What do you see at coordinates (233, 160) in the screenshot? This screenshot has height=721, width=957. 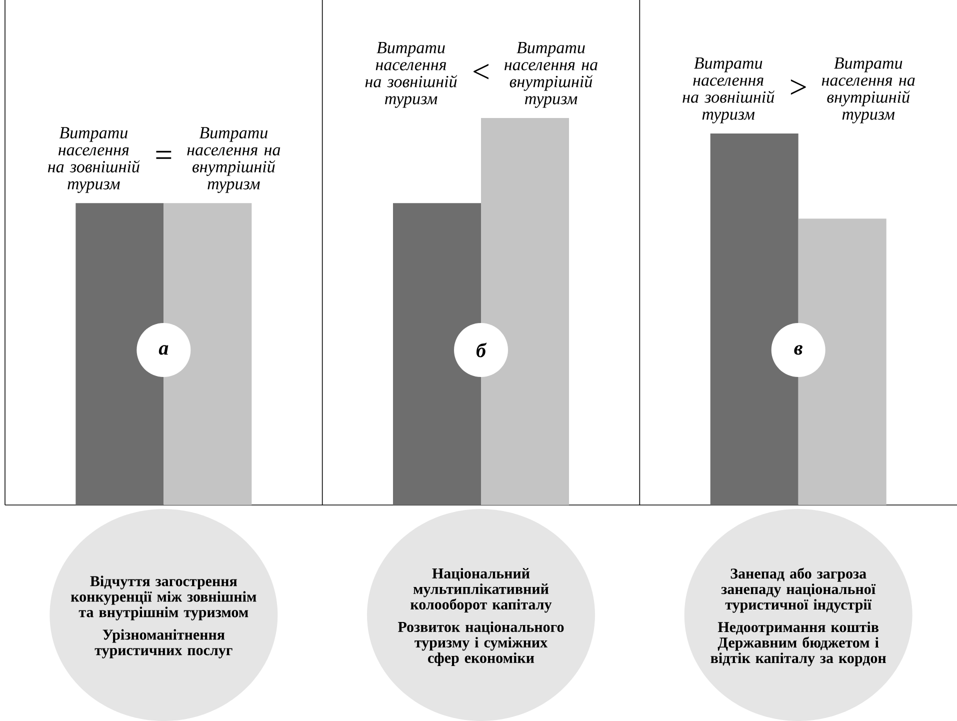 I see `series-label: Витрати населення на внутрішній туризм` at bounding box center [233, 160].